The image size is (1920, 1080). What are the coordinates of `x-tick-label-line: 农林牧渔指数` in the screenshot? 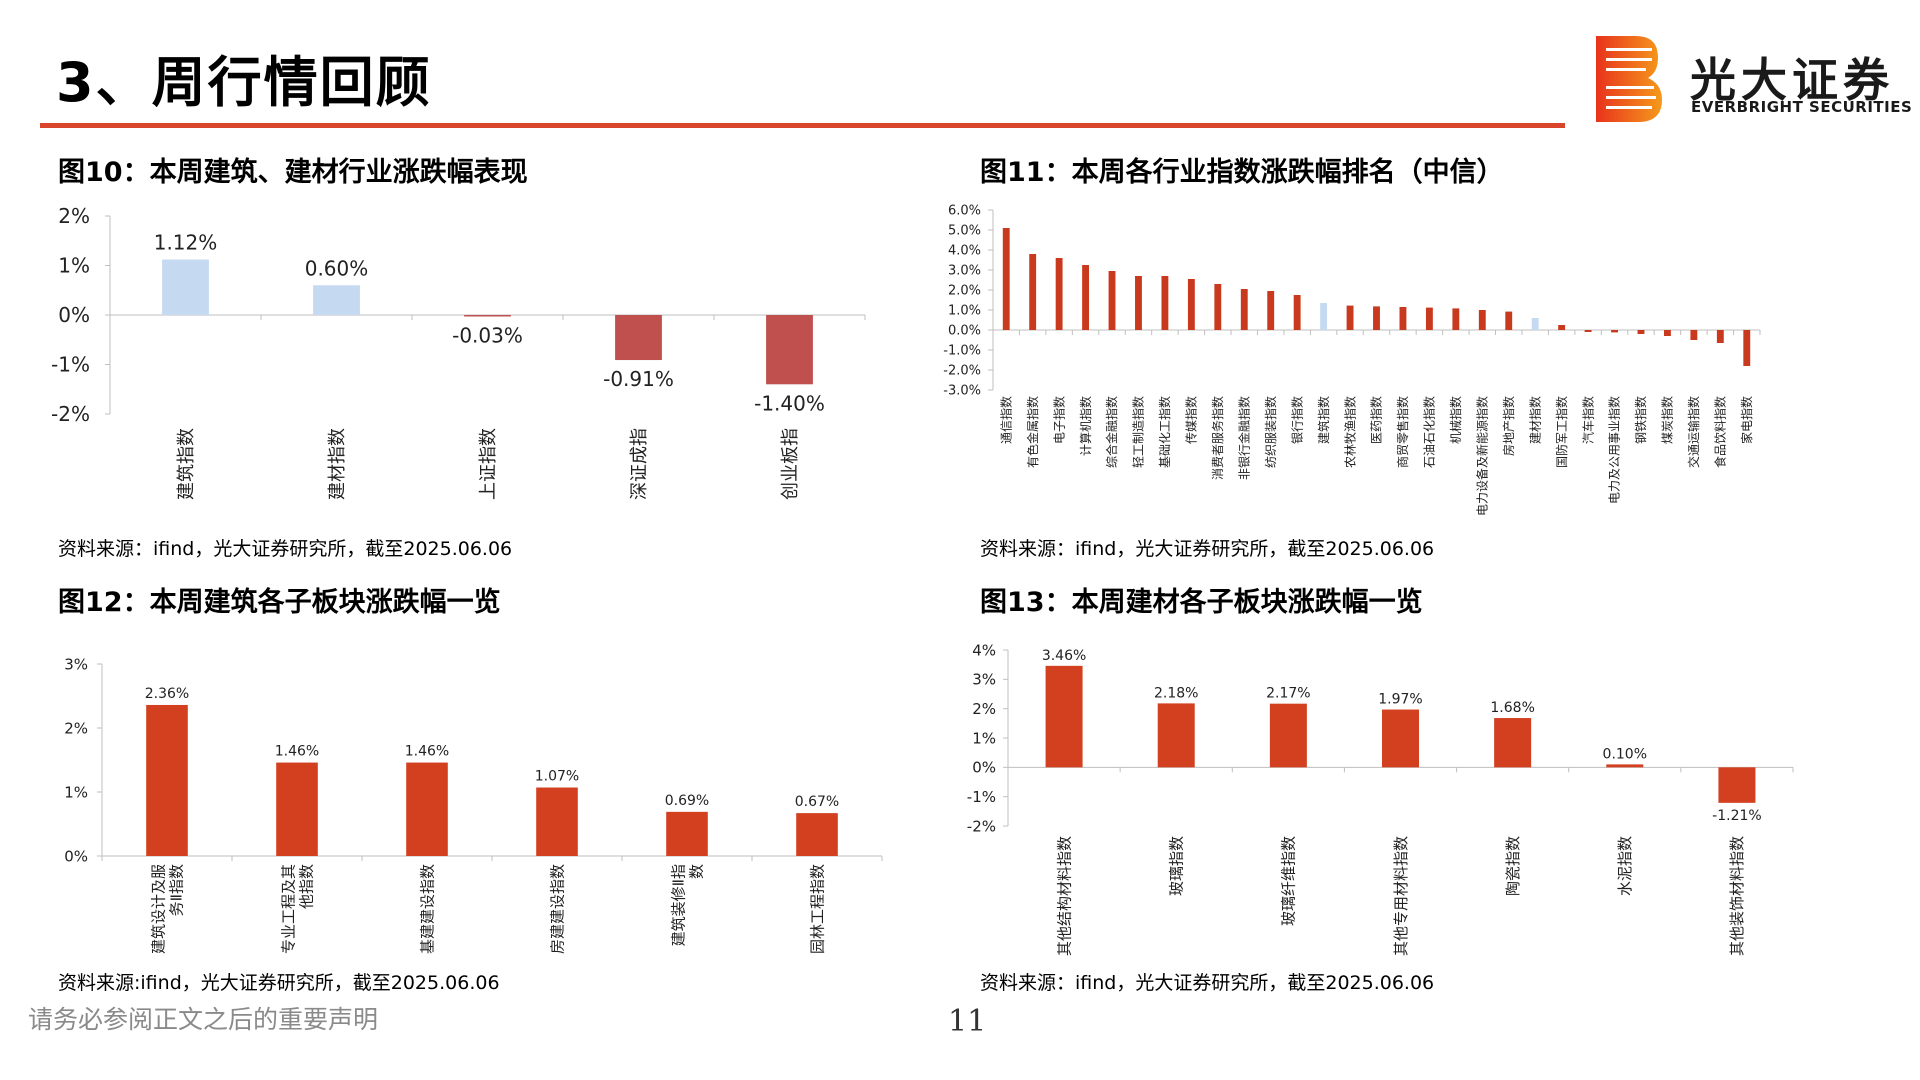 It's located at (1349, 432).